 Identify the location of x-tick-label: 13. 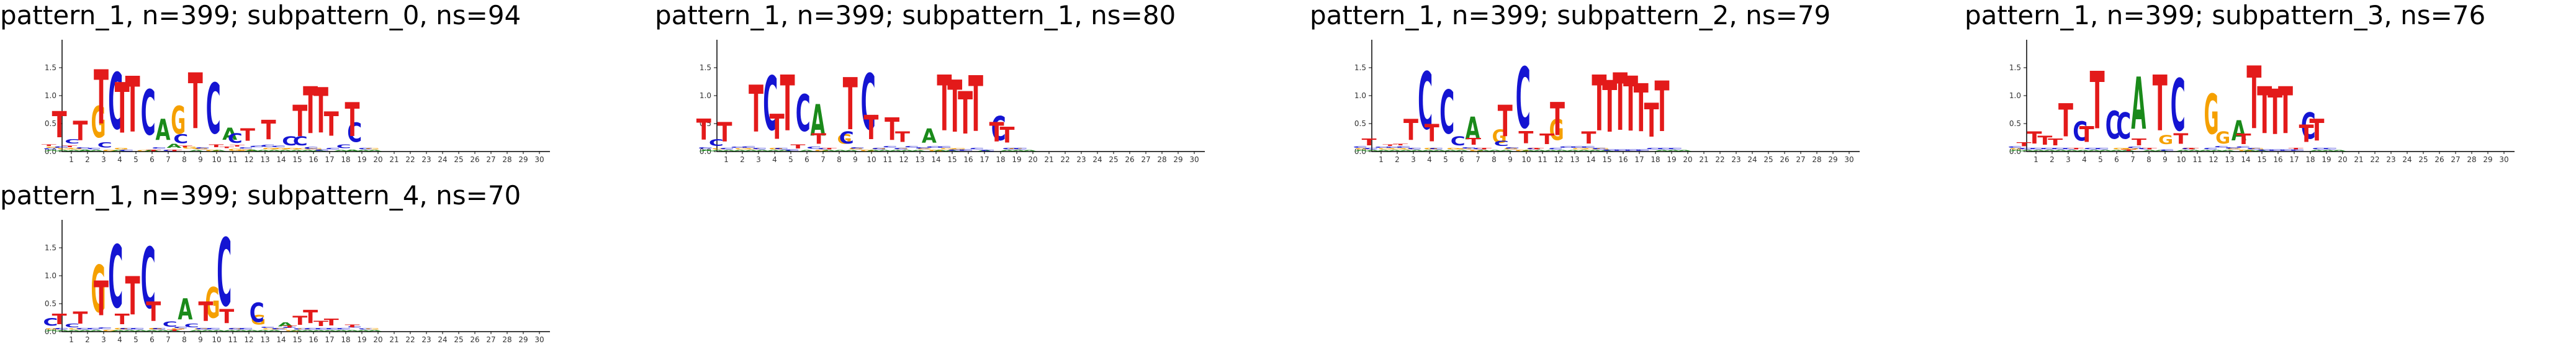
(2229, 159).